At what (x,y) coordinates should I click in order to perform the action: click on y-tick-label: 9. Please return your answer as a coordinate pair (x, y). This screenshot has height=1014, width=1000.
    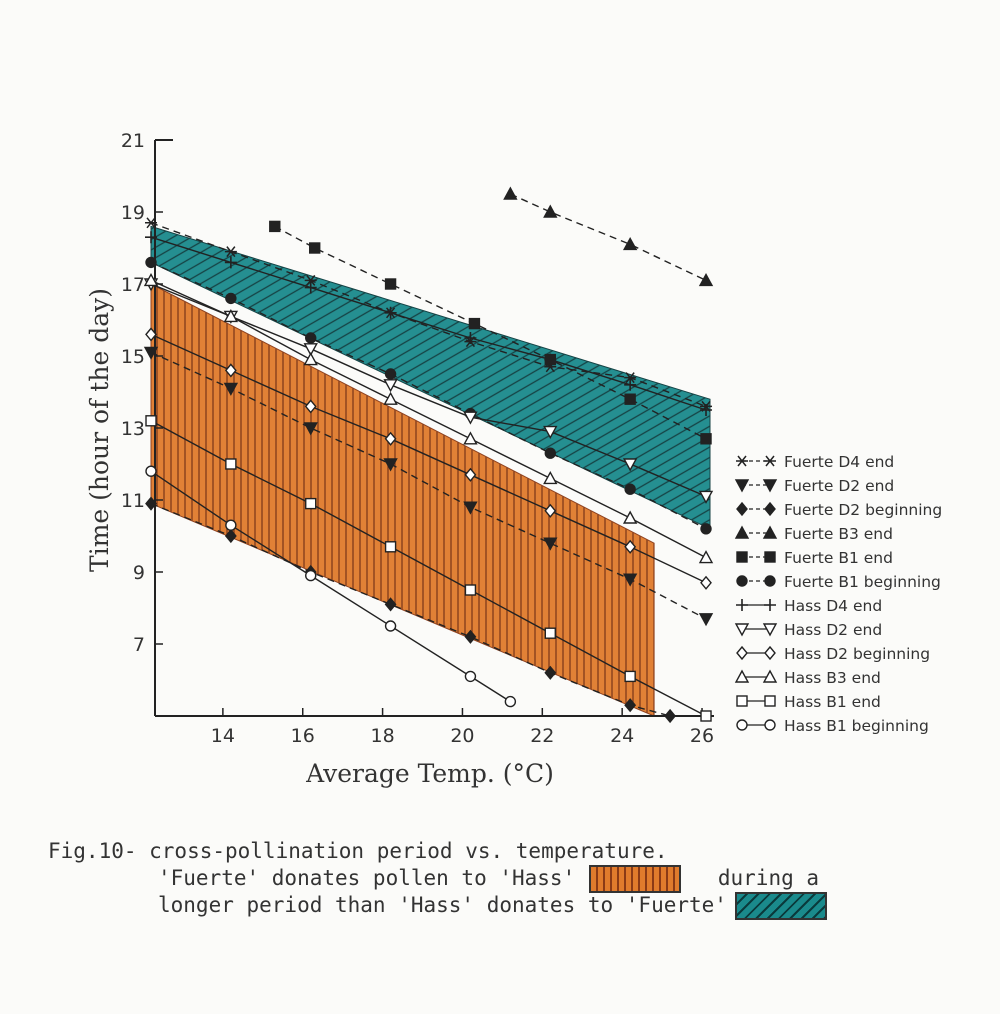
    Looking at the image, I should click on (139, 573).